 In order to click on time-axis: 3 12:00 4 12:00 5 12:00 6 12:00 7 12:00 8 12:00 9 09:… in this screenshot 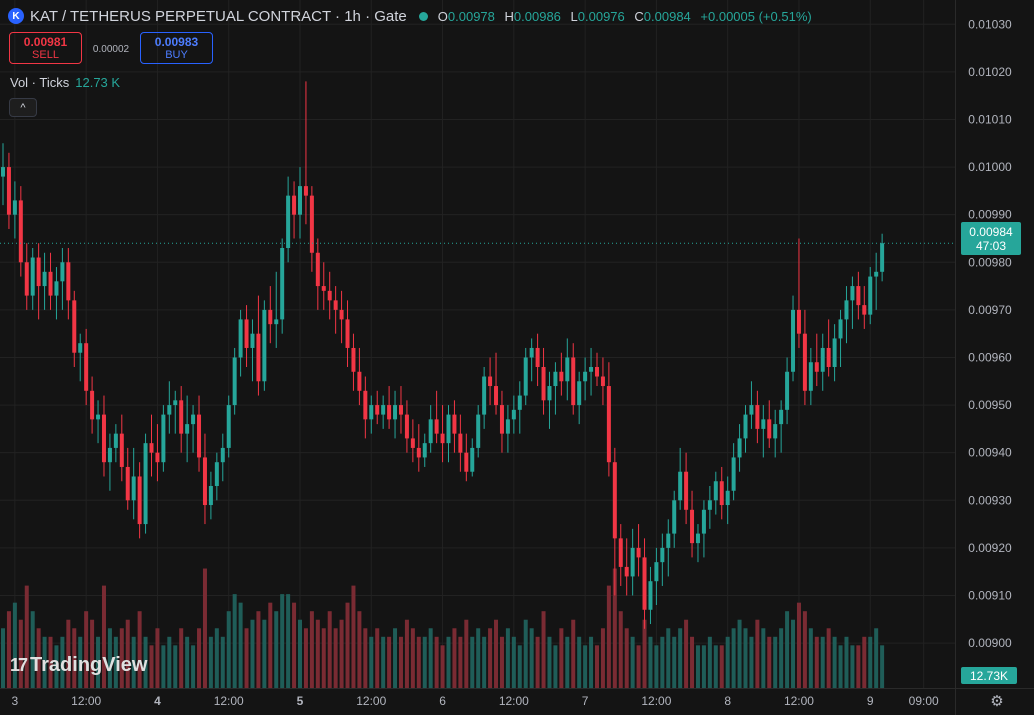, I will do `click(476, 701)`.